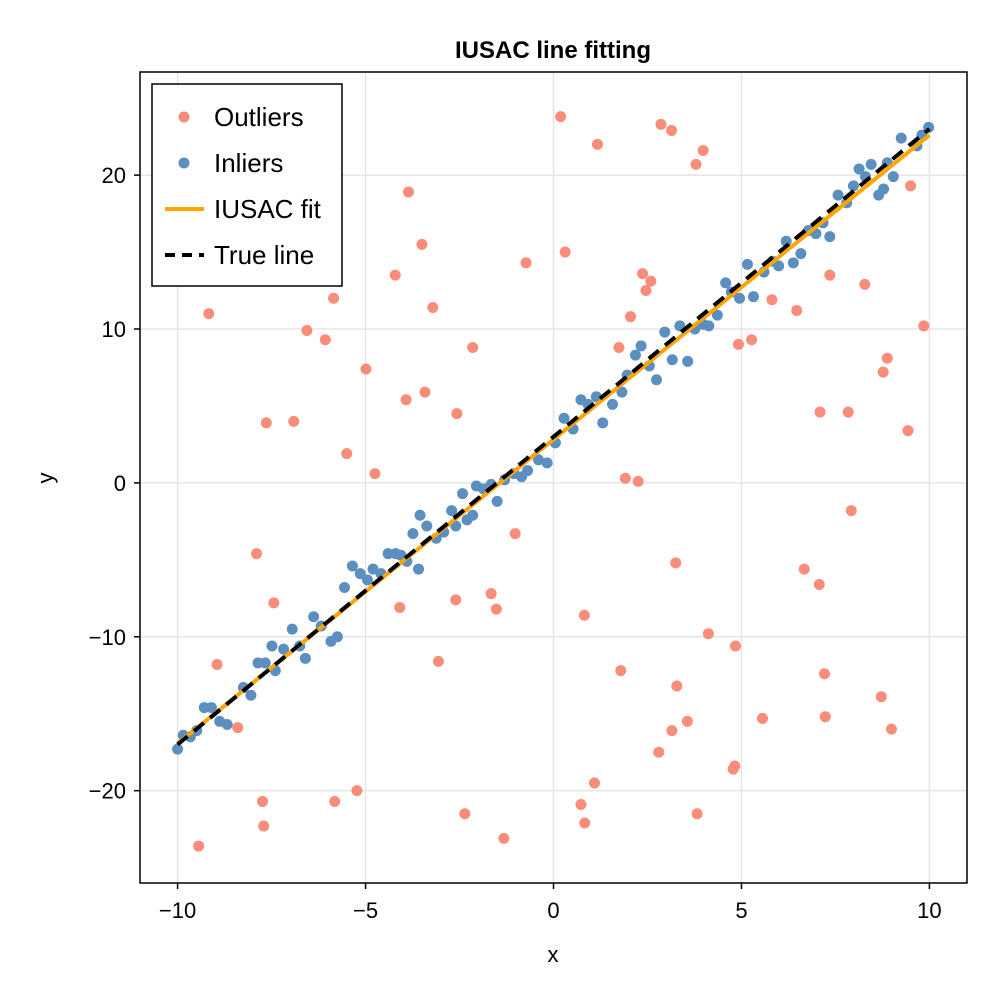 The image size is (1000, 1000). What do you see at coordinates (268, 209) in the screenshot?
I see `legend-label: IUSAC fit` at bounding box center [268, 209].